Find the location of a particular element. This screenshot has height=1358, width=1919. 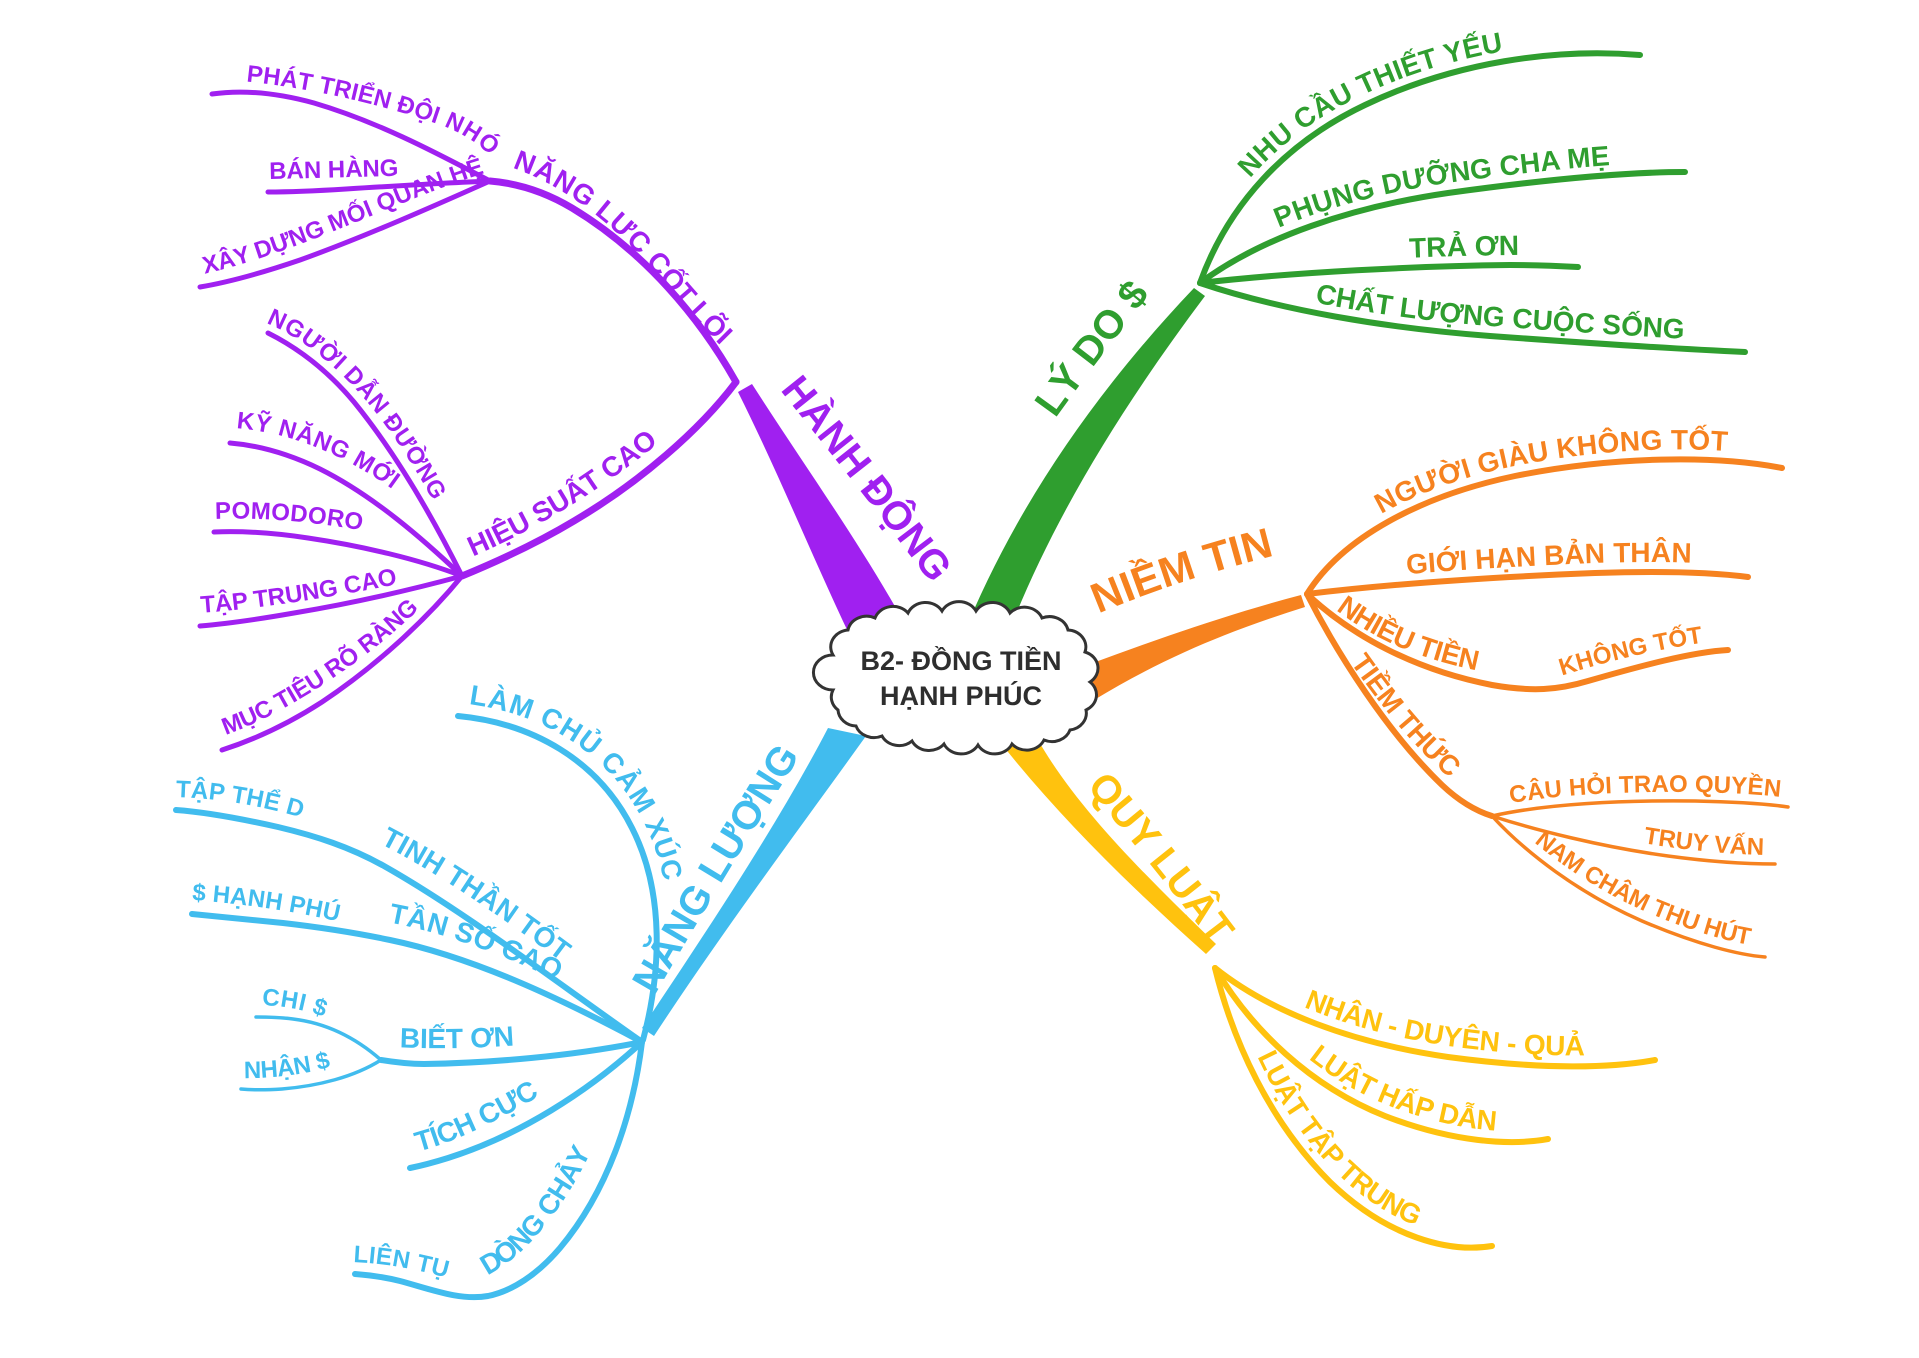

connector-nangluong-c4 is located at coordinates (511, 1053).